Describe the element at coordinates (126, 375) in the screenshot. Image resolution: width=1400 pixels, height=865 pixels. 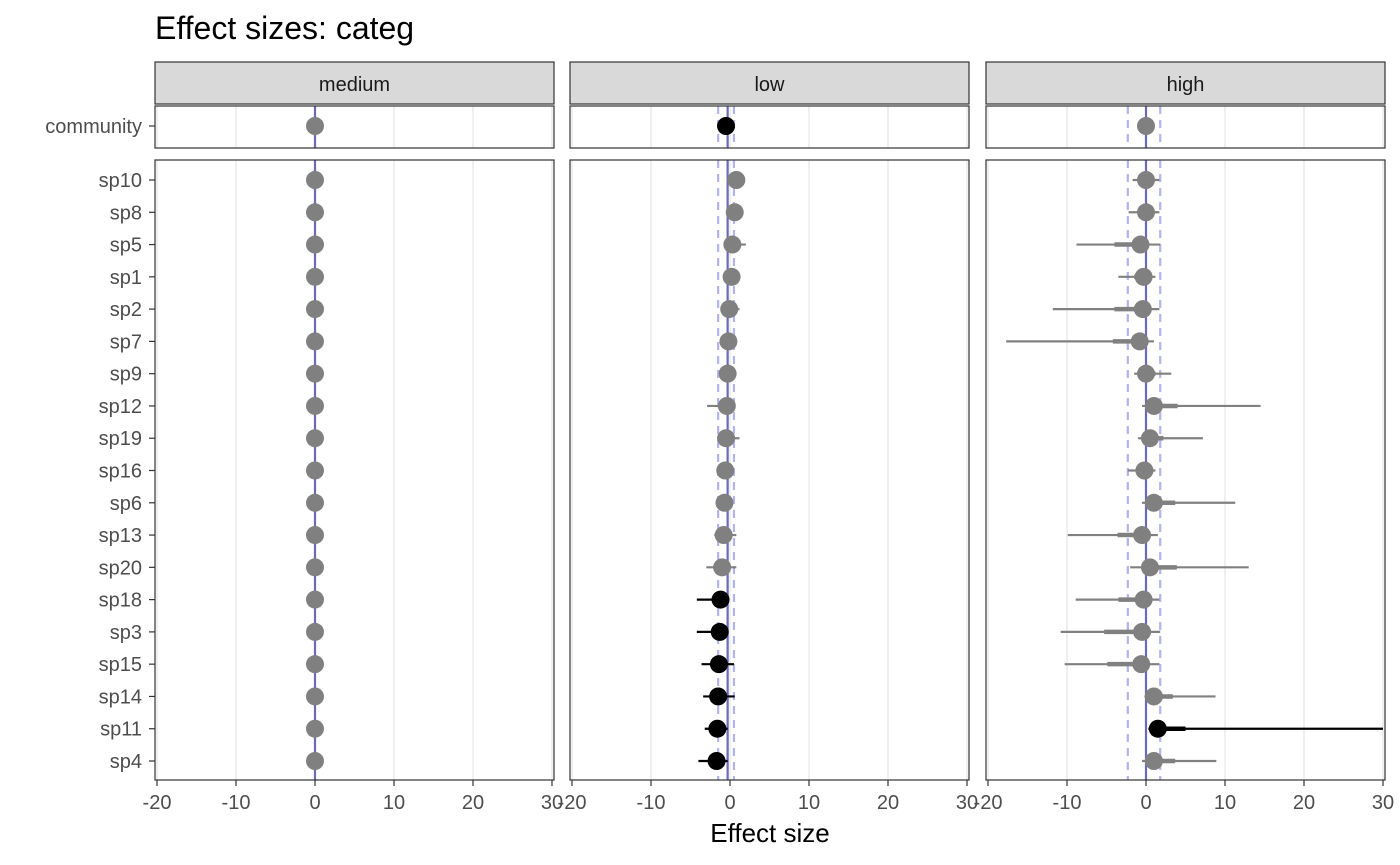
I see `y-tick-label-sp9: sp9` at that location.